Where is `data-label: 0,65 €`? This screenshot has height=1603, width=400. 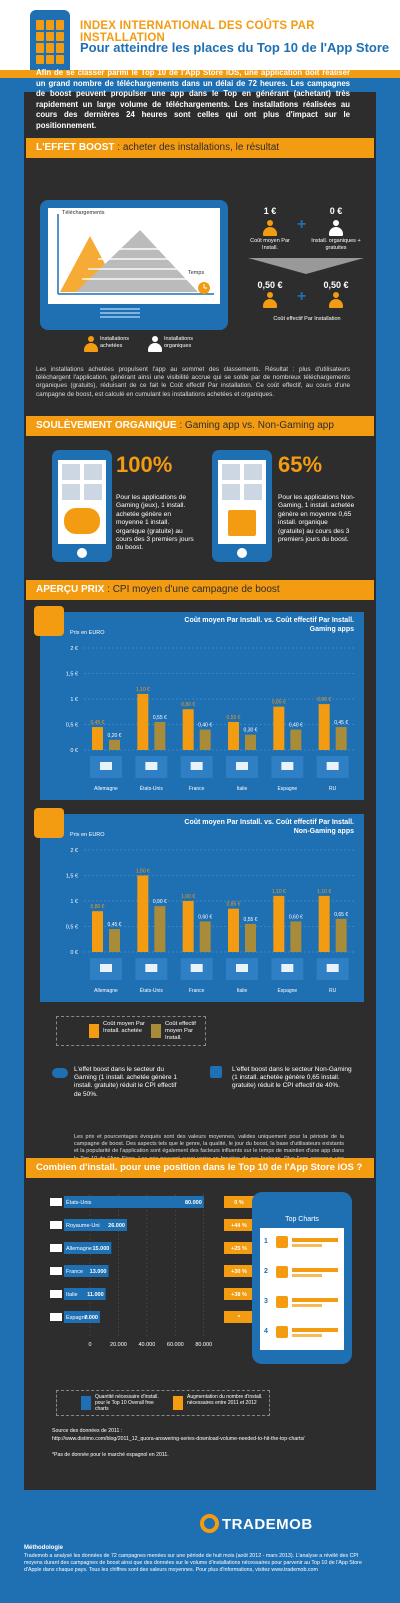
data-label: 0,65 € is located at coordinates (341, 915).